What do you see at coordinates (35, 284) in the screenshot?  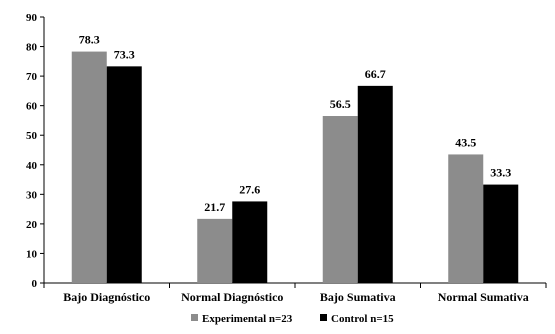 I see `y-tick-label: 0` at bounding box center [35, 284].